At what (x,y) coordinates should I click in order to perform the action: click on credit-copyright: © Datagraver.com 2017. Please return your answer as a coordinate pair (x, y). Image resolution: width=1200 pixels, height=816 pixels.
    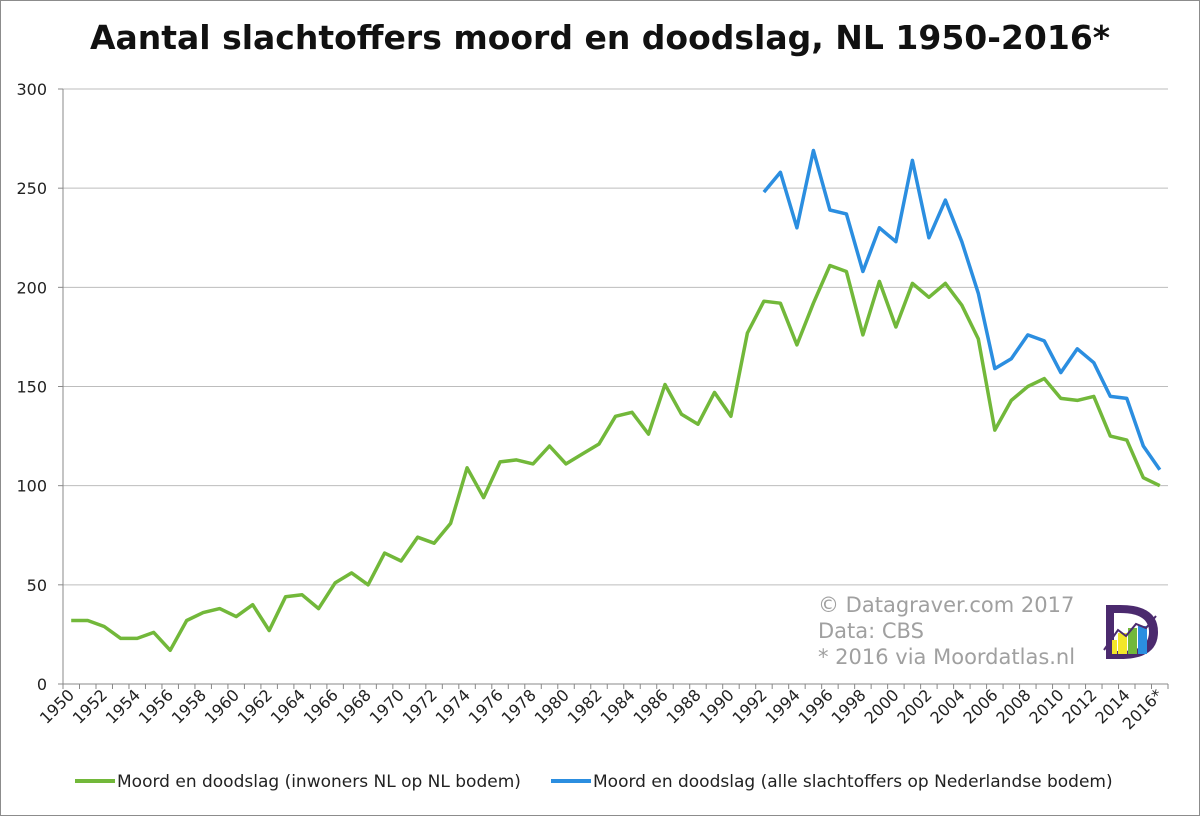
    Looking at the image, I should click on (946, 605).